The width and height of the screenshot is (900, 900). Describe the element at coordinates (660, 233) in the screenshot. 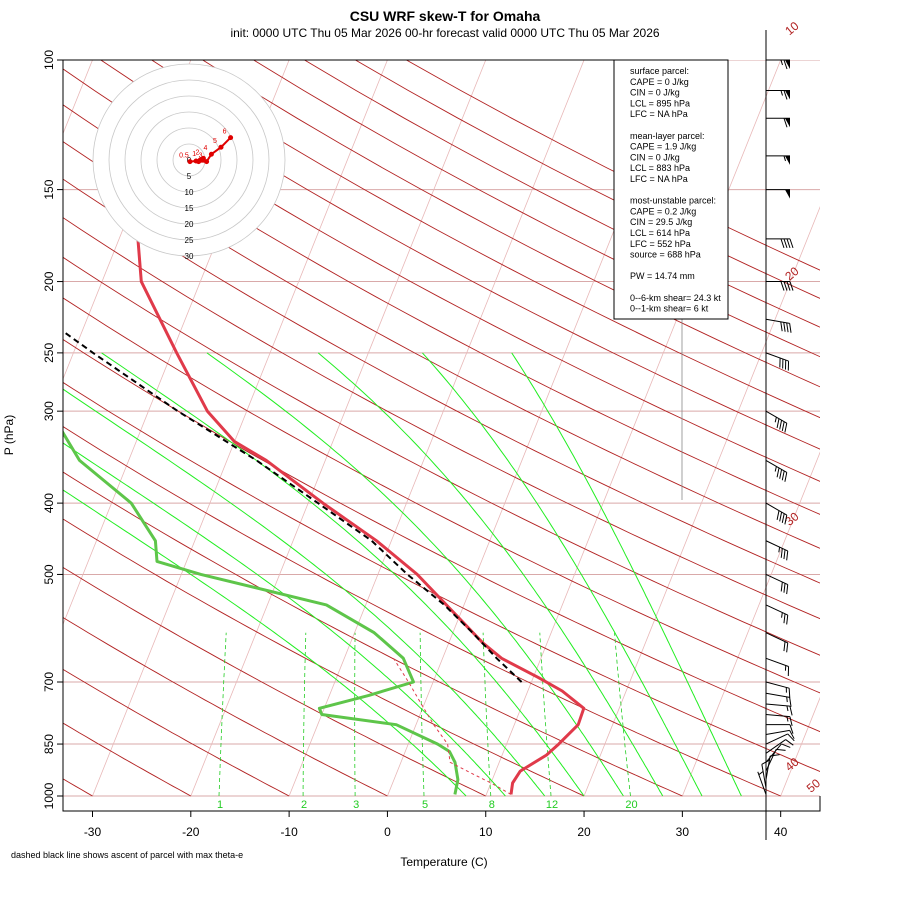

I see `stats-line: LCL = 614 hPa` at that location.